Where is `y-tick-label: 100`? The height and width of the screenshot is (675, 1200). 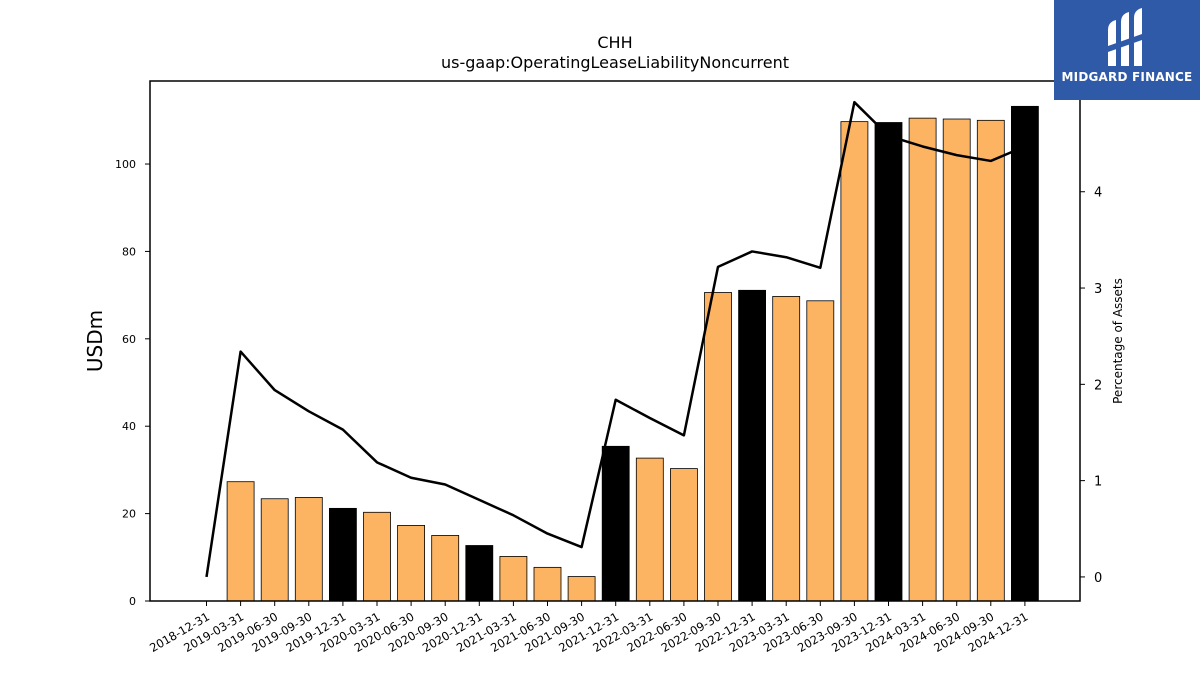
y-tick-label: 100 is located at coordinates (125, 164).